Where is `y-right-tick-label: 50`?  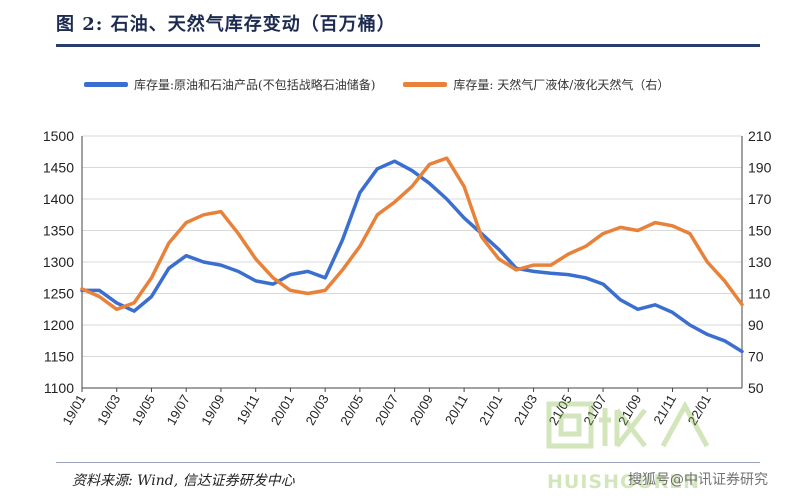 y-right-tick-label: 50 is located at coordinates (756, 388).